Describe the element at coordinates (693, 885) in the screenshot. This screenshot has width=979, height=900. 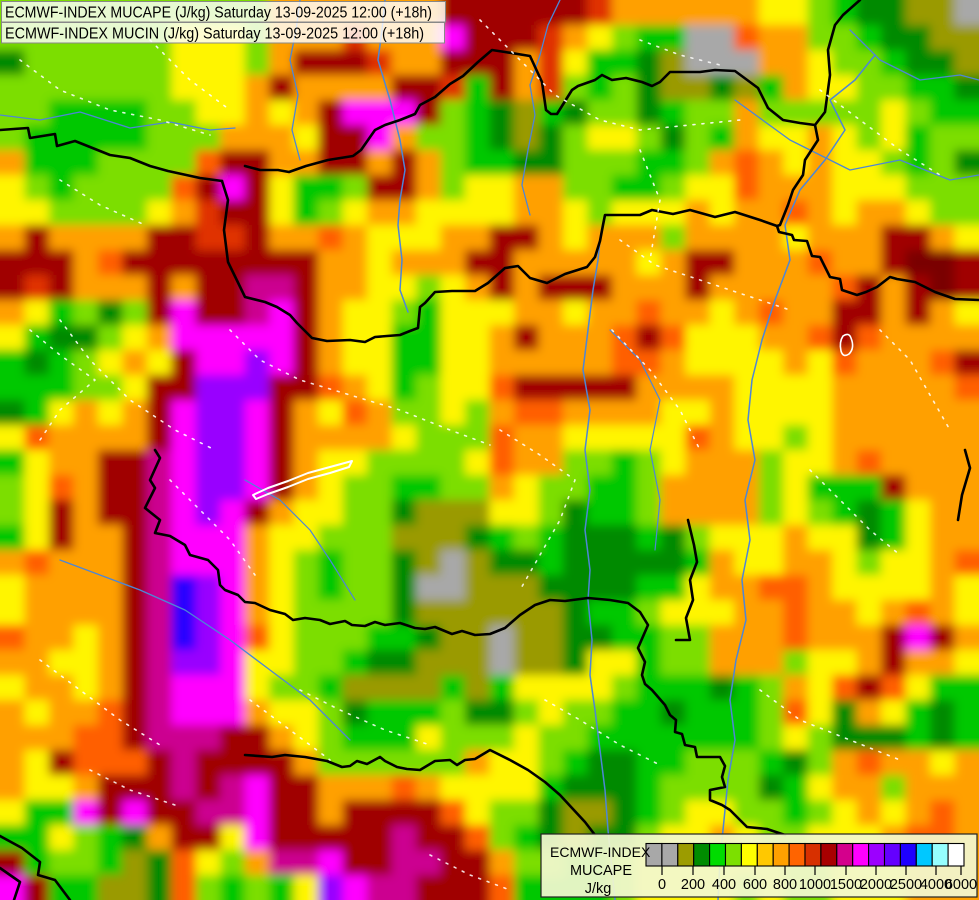
I see `svg-text: 200` at that location.